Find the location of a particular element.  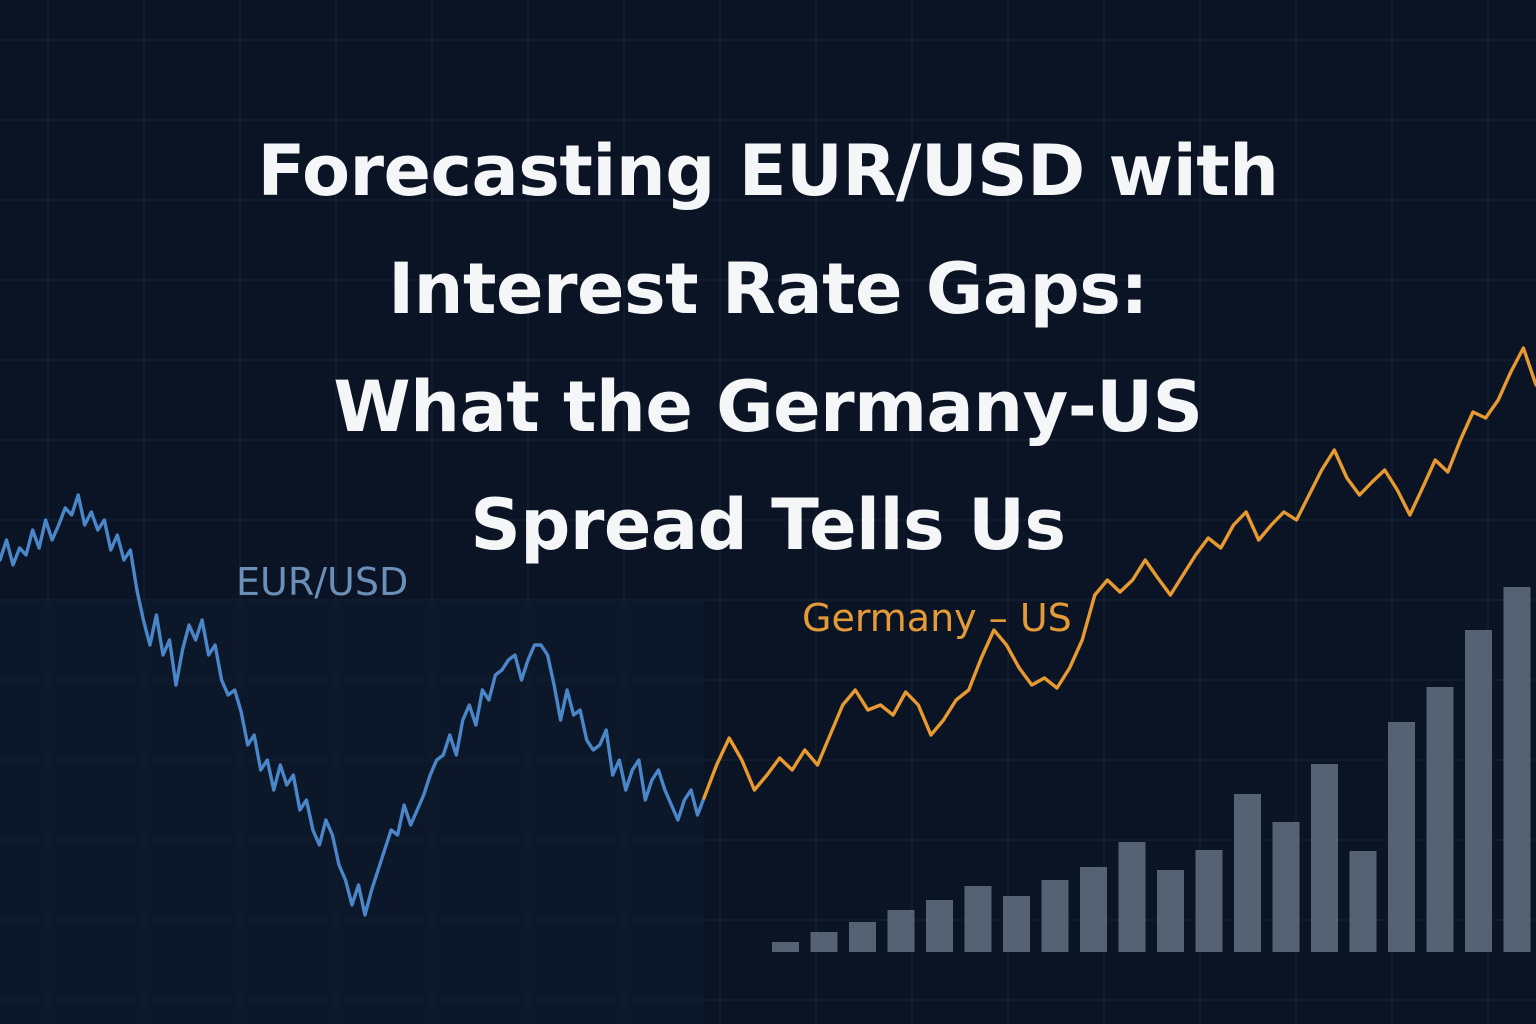

spread-series-label: Germany – US is located at coordinates (937, 618).